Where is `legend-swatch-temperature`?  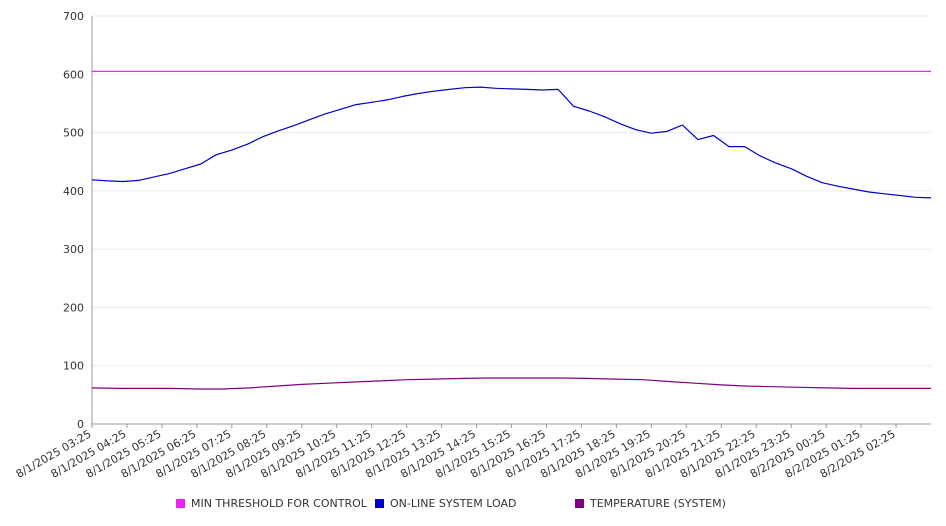 legend-swatch-temperature is located at coordinates (579, 503).